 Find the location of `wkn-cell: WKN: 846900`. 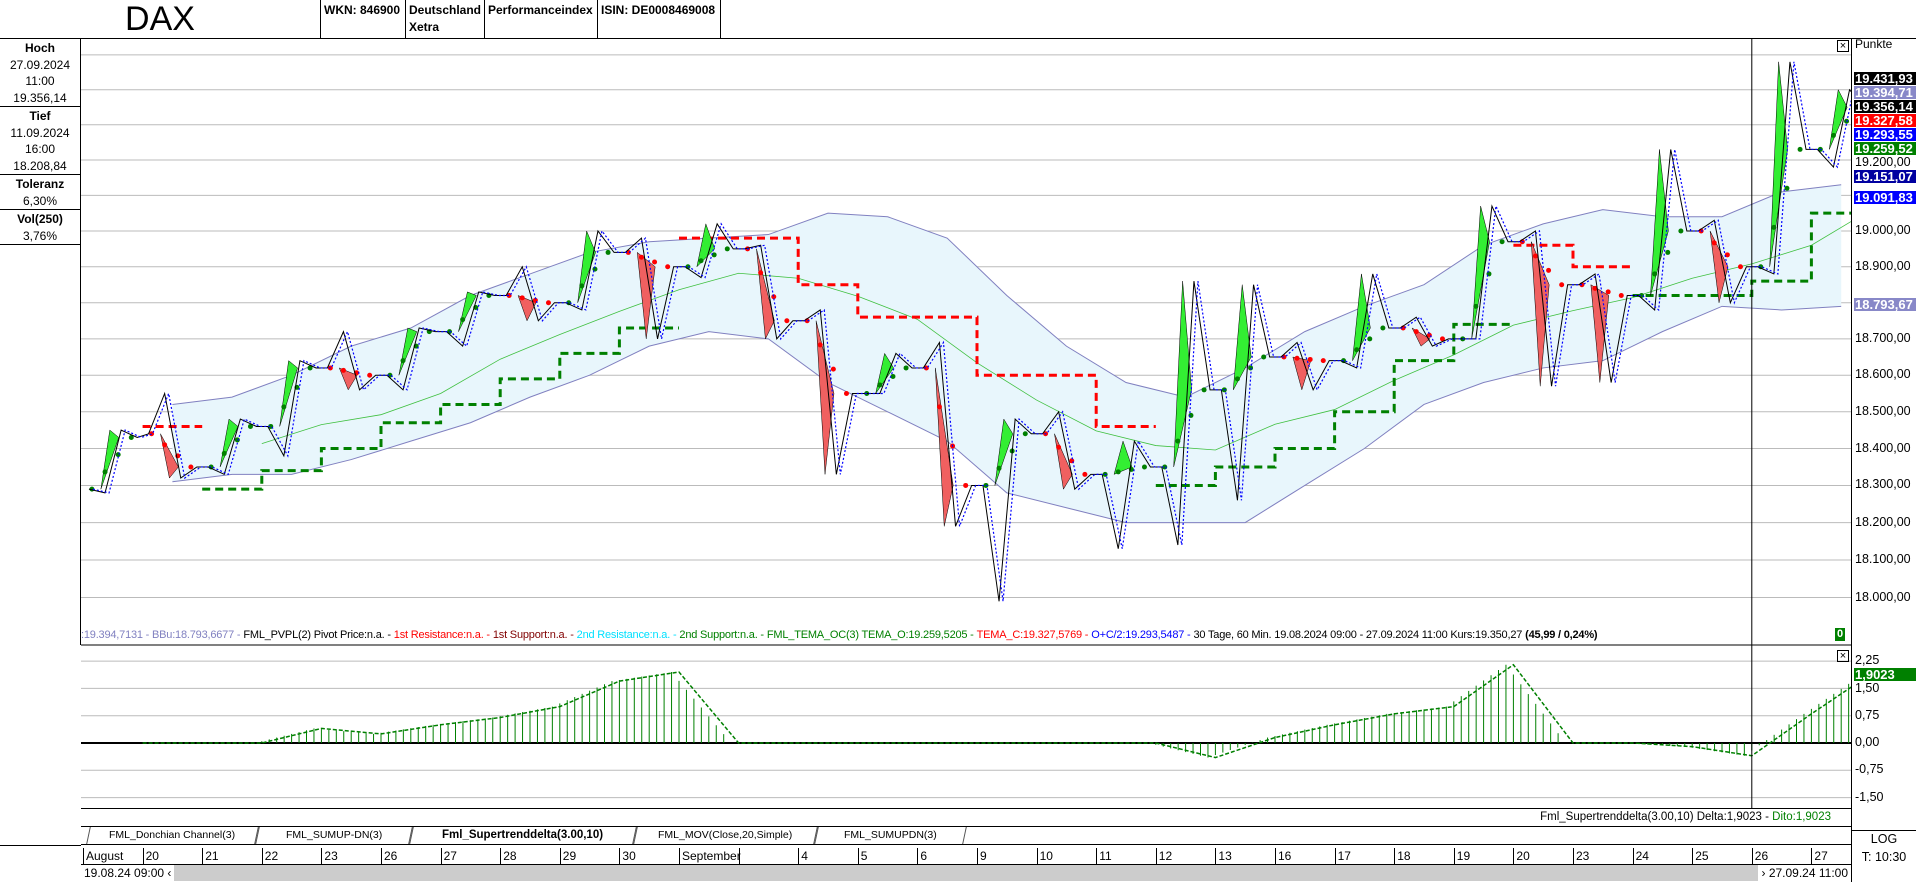

wkn-cell: WKN: 846900 is located at coordinates (362, 19).